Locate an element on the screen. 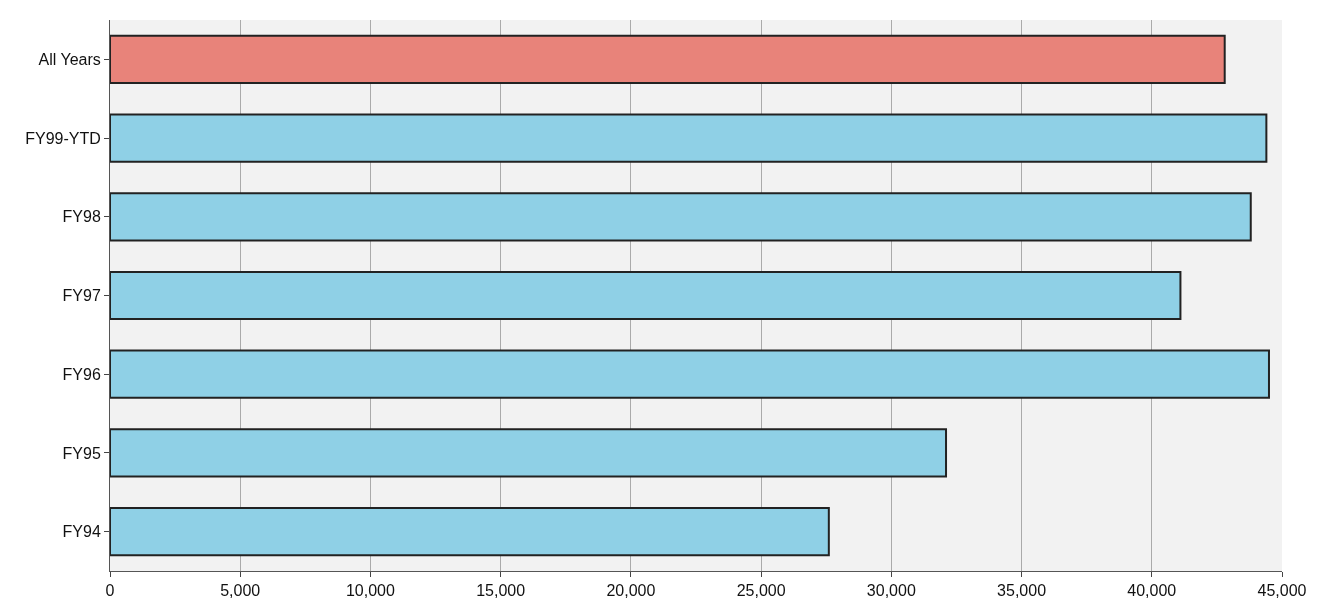 Image resolution: width=1322 pixels, height=616 pixels. x-tick-label: 30,000 is located at coordinates (891, 591).